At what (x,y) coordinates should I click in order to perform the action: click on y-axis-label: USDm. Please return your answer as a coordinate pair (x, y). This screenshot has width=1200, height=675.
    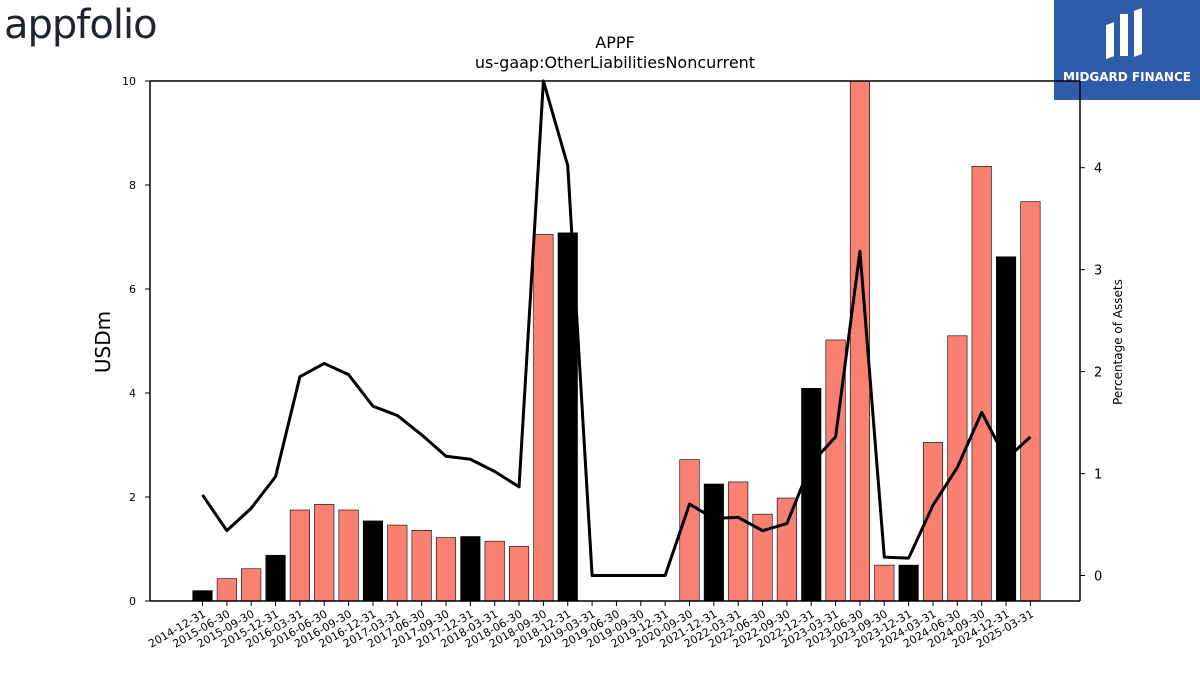
    Looking at the image, I should click on (103, 342).